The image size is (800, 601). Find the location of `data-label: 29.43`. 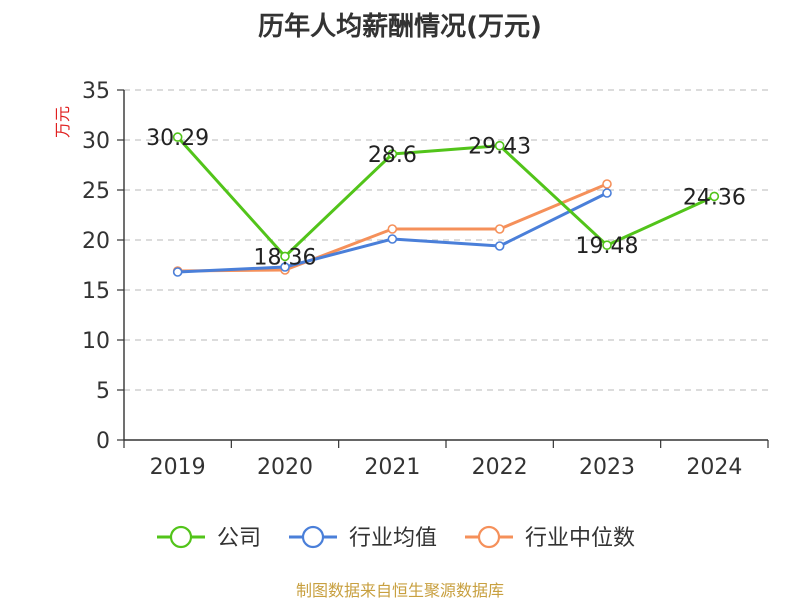

data-label: 29.43 is located at coordinates (499, 147).